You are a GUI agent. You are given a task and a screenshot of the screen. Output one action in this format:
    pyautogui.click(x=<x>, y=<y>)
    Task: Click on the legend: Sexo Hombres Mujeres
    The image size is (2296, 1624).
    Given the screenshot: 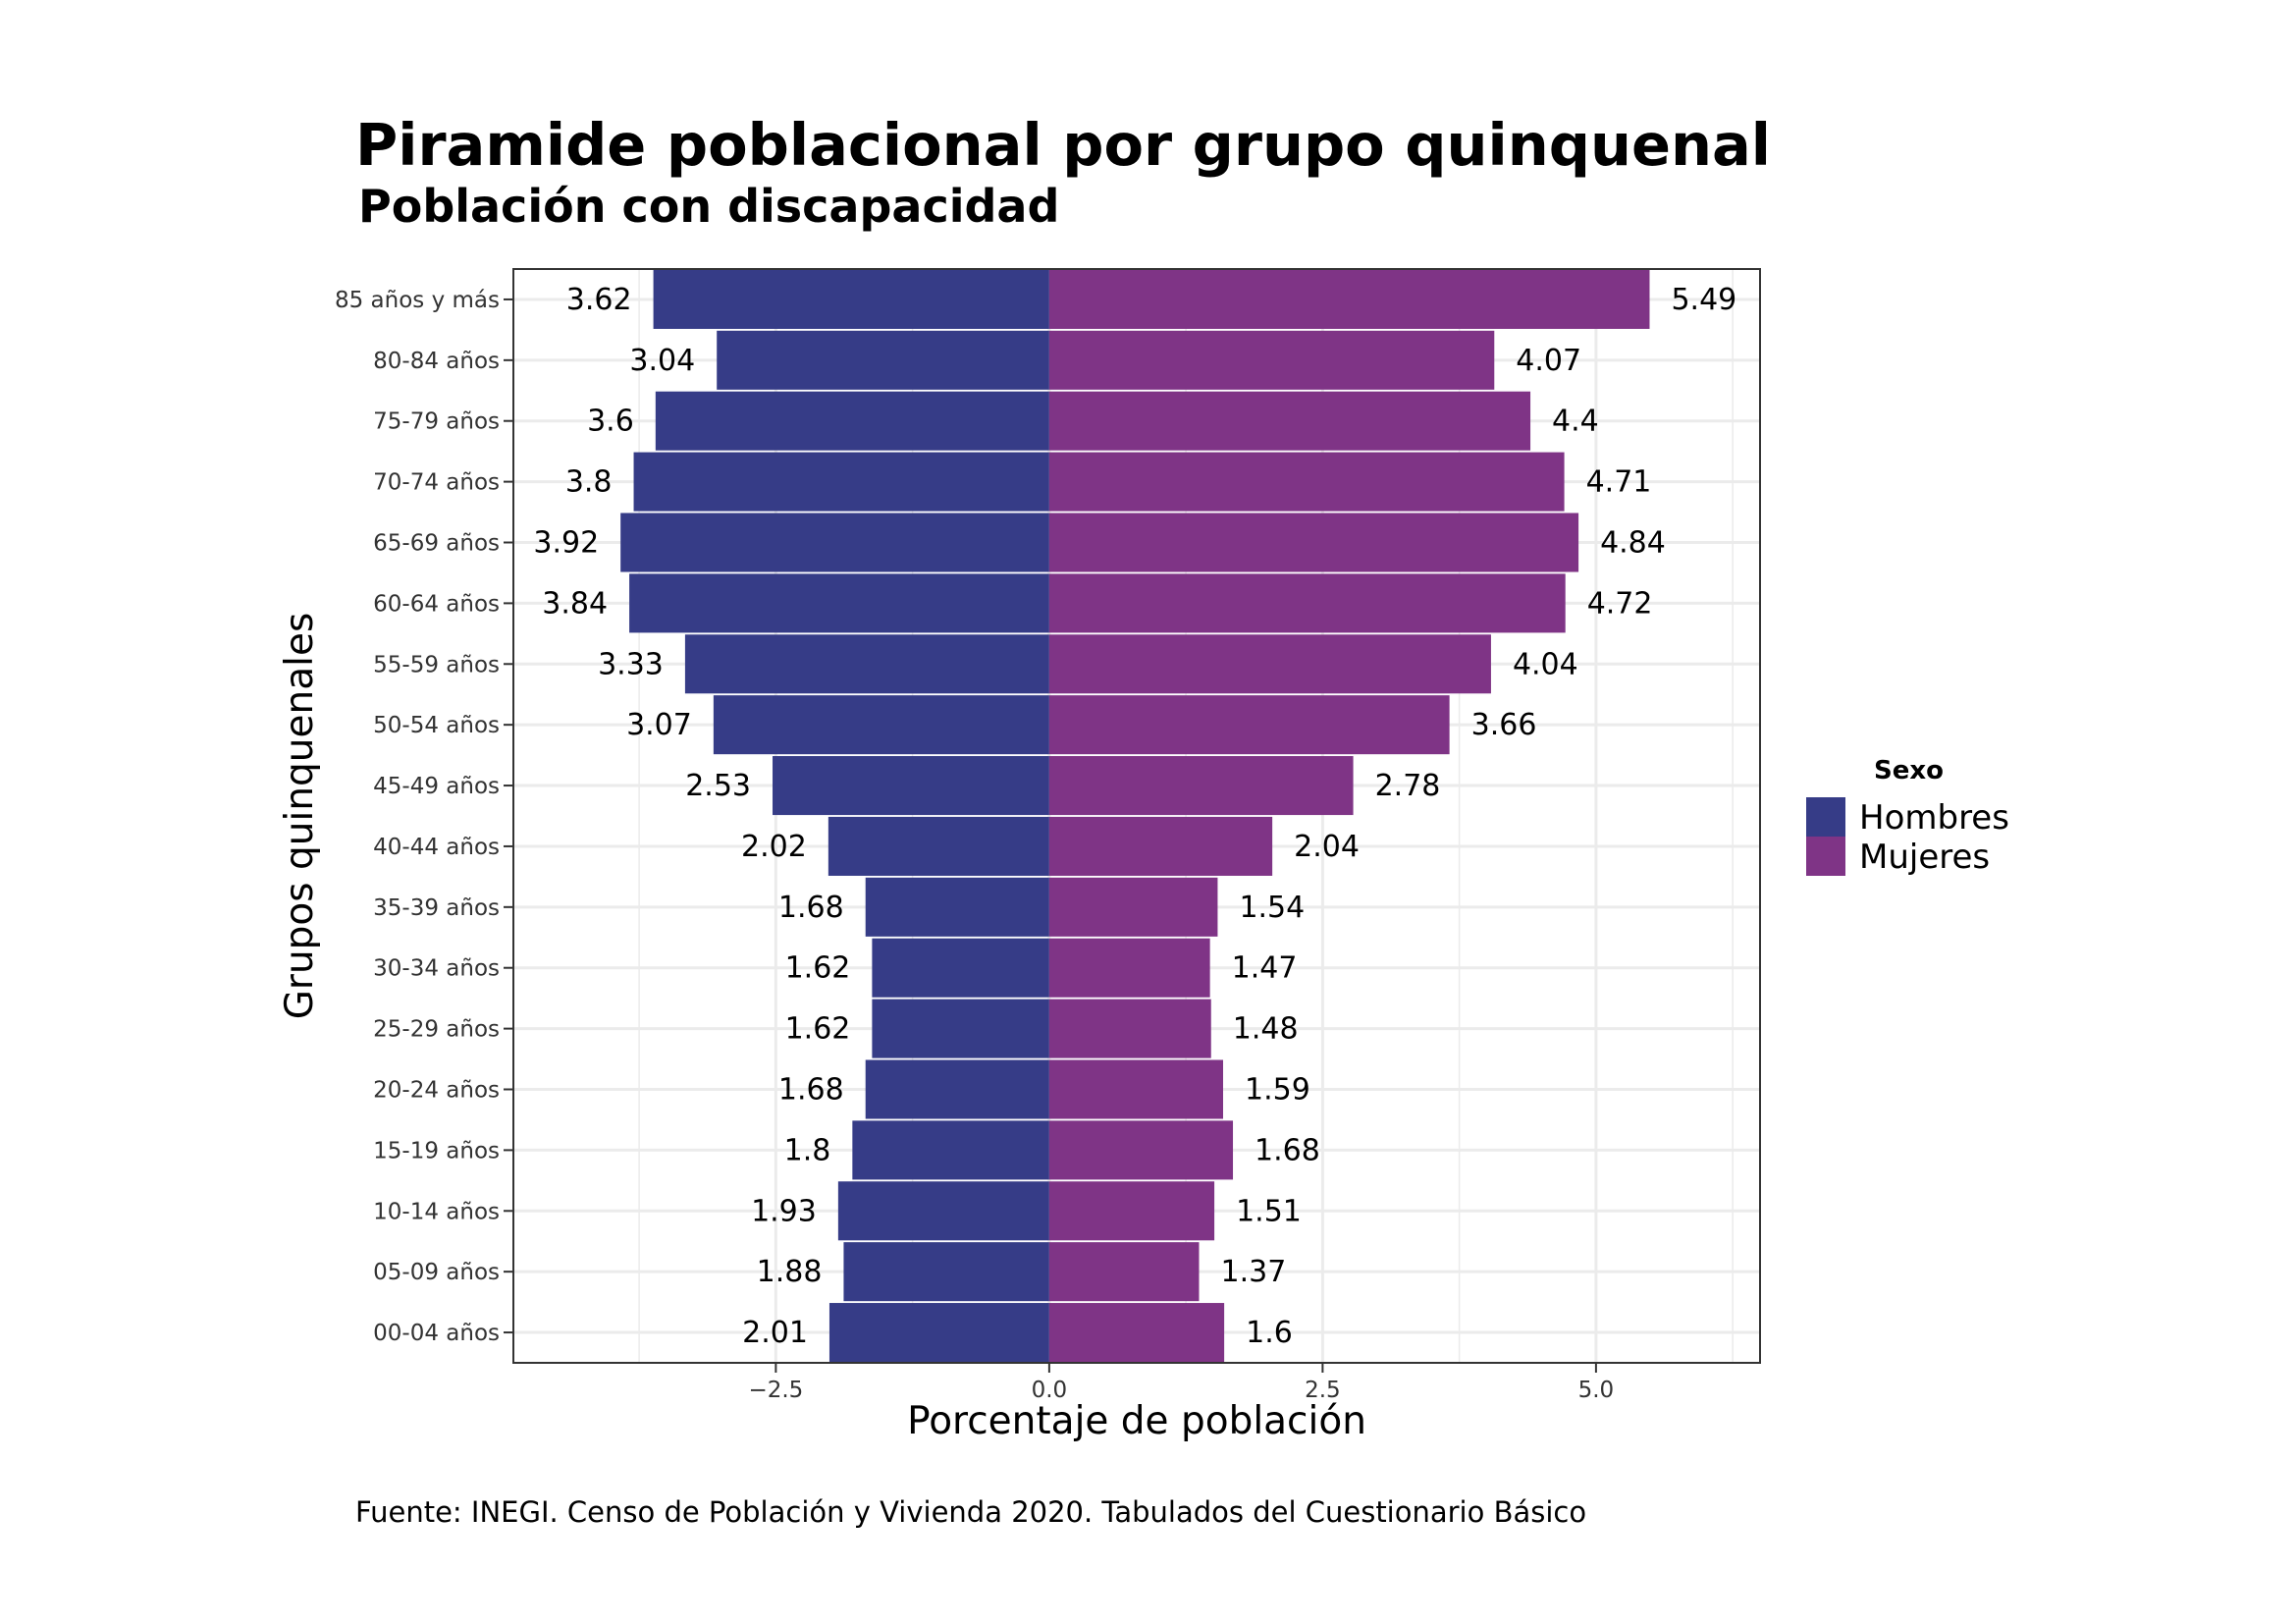 What is the action you would take?
    pyautogui.click(x=1907, y=816)
    